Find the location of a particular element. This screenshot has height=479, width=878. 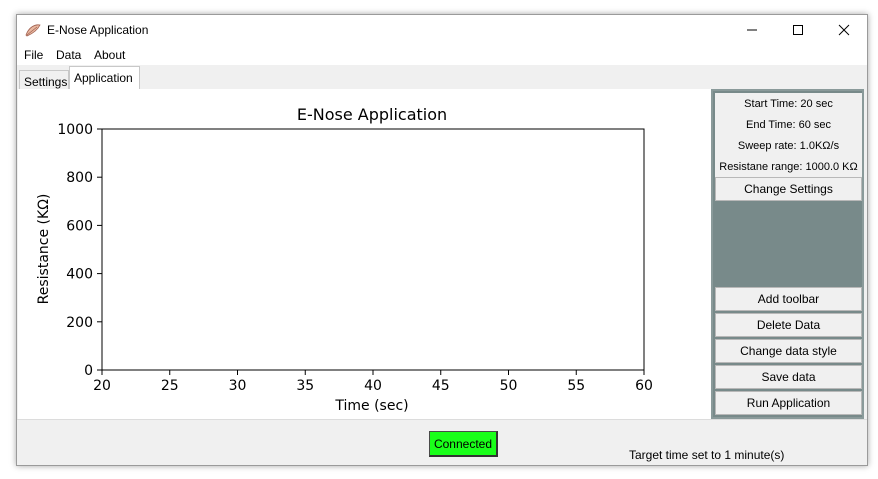

chart-title: E-Nose Application is located at coordinates (372, 114).